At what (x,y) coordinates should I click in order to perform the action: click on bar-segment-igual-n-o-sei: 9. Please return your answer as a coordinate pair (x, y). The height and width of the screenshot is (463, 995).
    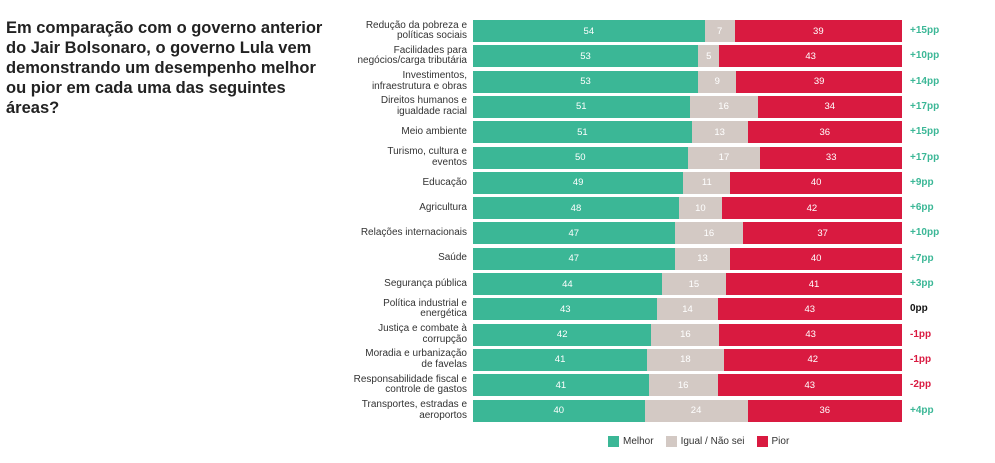
    Looking at the image, I should click on (717, 81).